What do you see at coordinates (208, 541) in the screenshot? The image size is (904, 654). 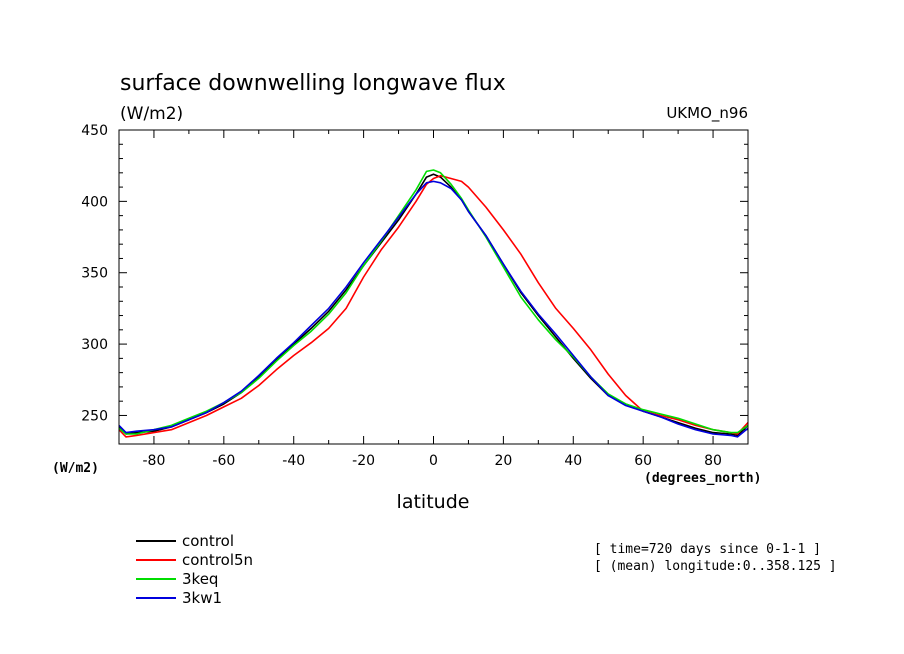 I see `legend-label-control: control` at bounding box center [208, 541].